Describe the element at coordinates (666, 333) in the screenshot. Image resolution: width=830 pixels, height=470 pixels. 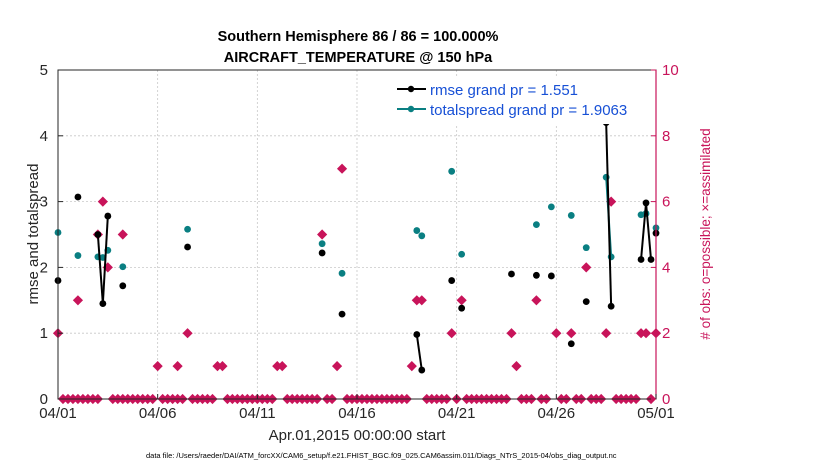
I see `y-tick-label-right: 2` at that location.